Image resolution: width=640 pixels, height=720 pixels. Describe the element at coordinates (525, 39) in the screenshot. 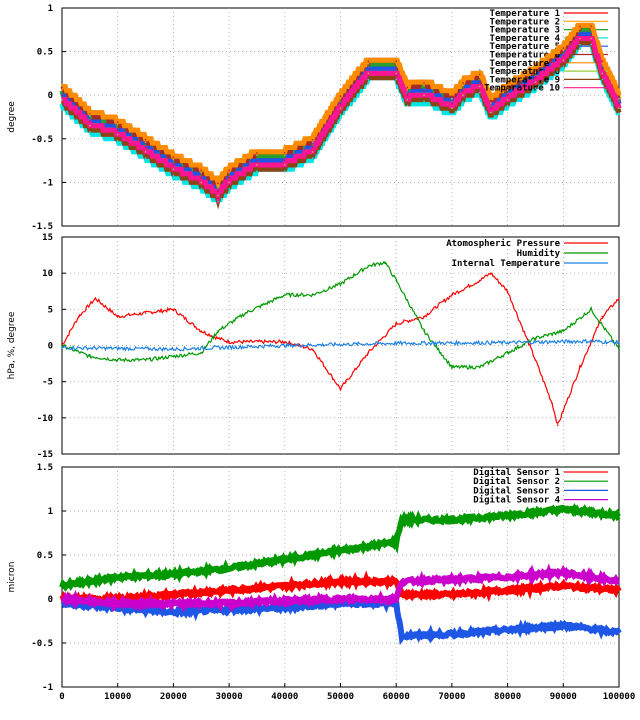

I see `legend-label: Temperature 4` at that location.